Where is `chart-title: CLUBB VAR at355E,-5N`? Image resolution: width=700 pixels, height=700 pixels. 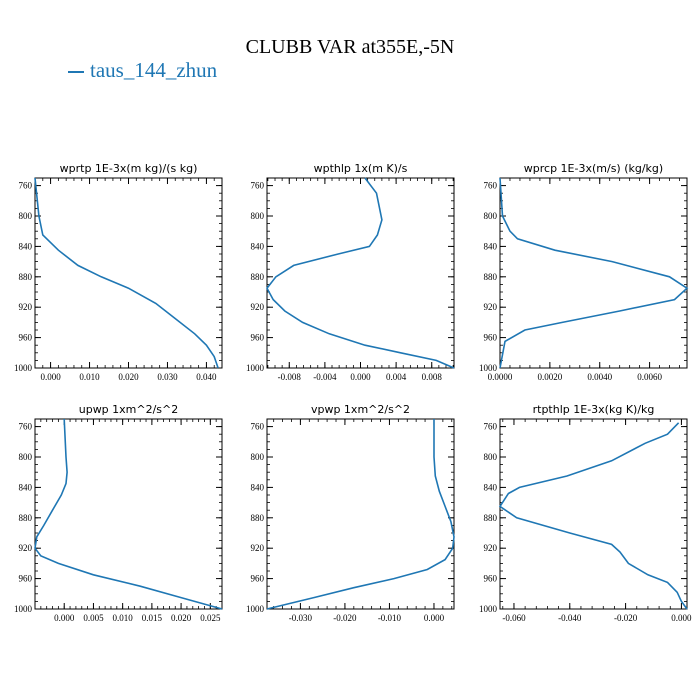 chart-title: CLUBB VAR at355E,-5N is located at coordinates (350, 47).